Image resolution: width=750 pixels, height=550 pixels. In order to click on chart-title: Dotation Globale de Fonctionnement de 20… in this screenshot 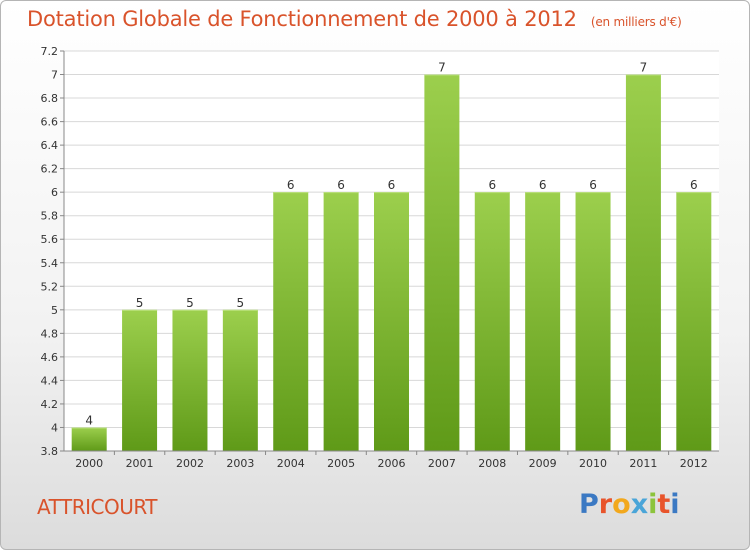, I will do `click(354, 19)`.